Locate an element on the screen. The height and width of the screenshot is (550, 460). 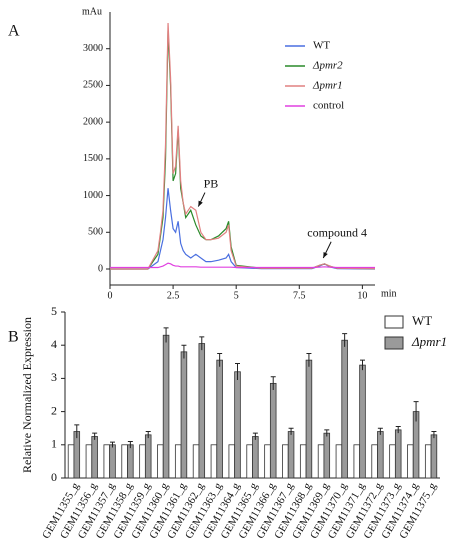
y-tick-label: 500 is located at coordinates (95, 232).